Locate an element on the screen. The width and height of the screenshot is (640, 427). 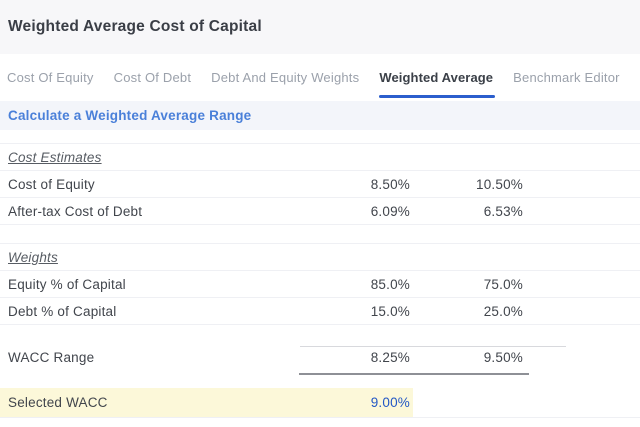
page-header: Weighted Average Cost of Capital is located at coordinates (320, 27).